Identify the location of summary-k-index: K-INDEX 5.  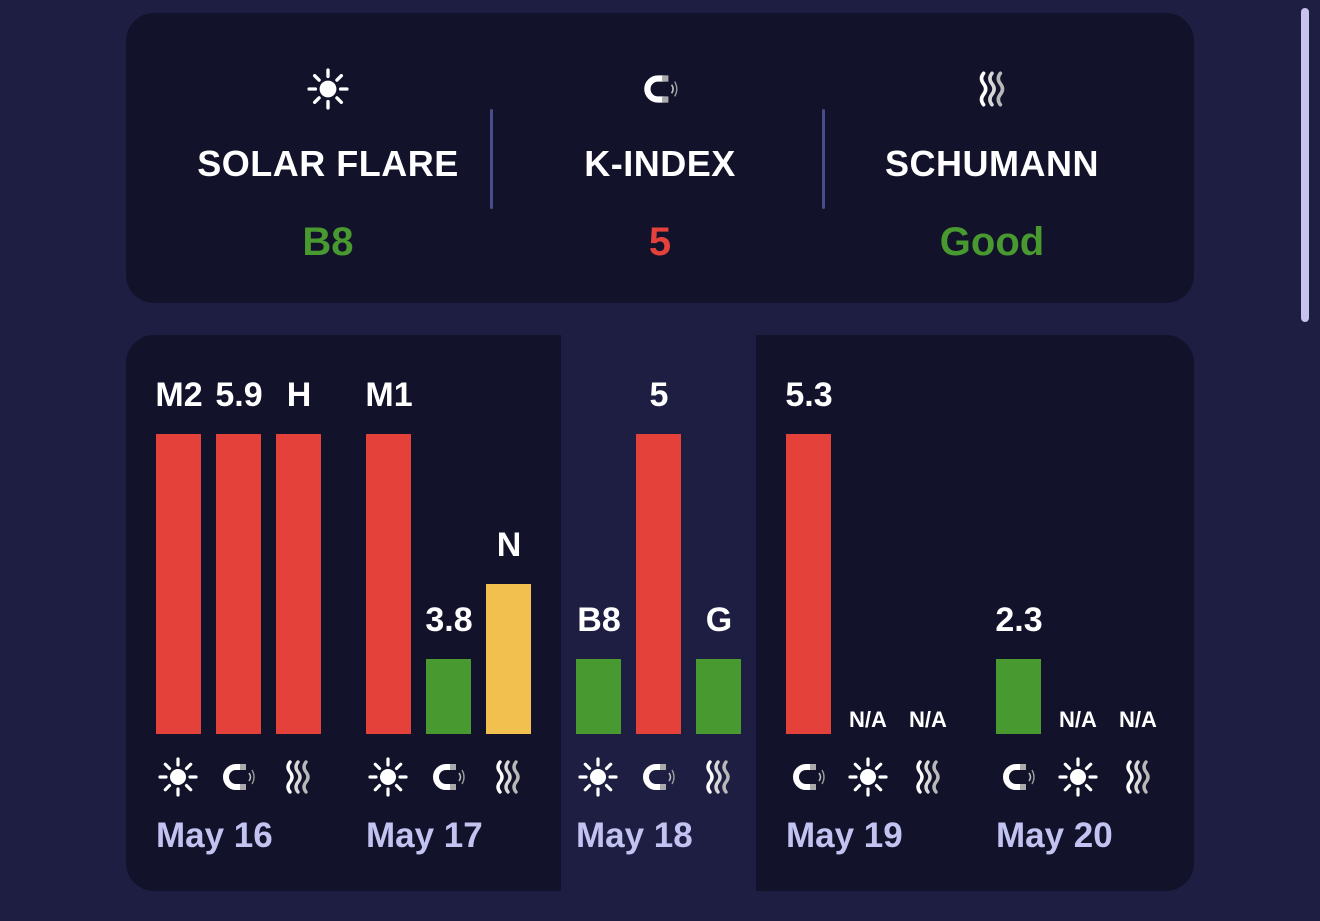
(660, 158).